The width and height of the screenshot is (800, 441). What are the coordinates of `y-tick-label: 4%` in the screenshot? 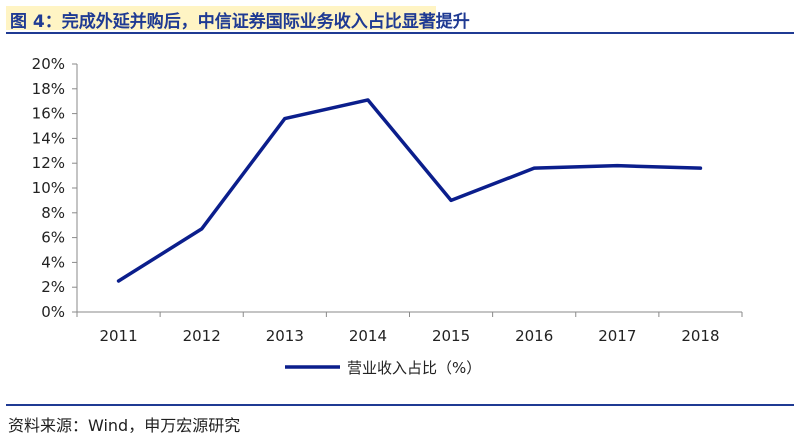 It's located at (53, 262).